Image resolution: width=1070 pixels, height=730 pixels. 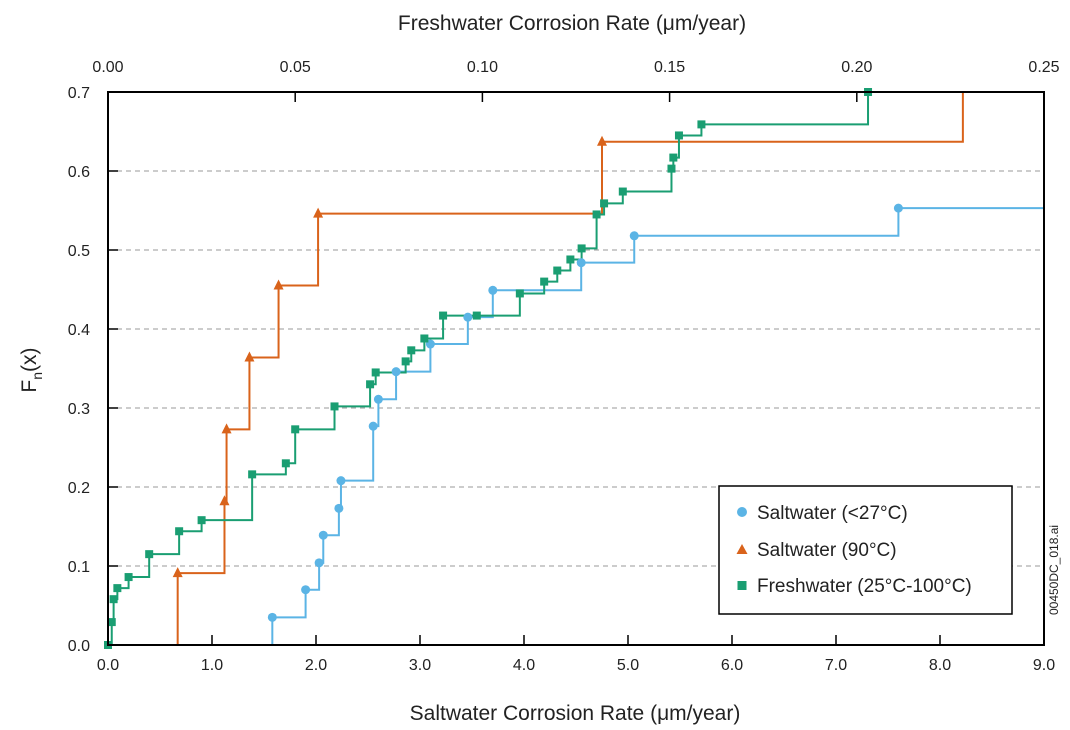 I want to click on x-bottom-tick-label: 7.0, so click(x=836, y=665).